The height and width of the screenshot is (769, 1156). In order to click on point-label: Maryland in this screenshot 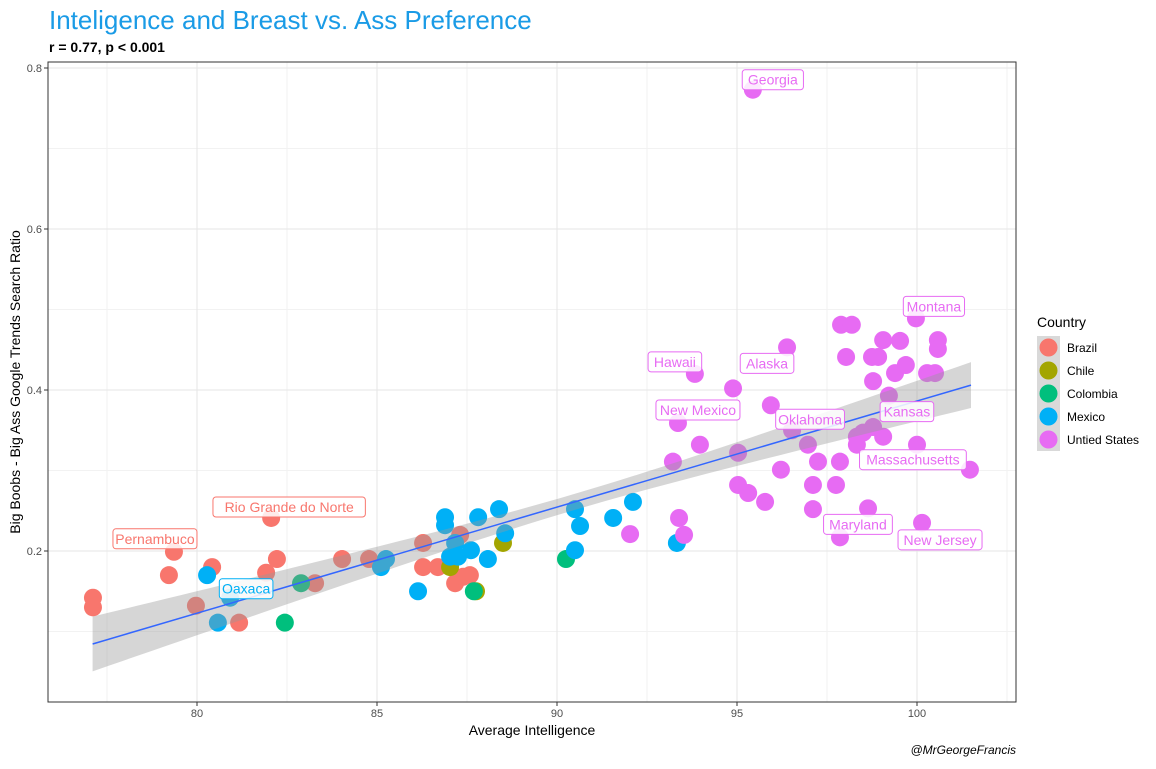, I will do `click(858, 524)`.